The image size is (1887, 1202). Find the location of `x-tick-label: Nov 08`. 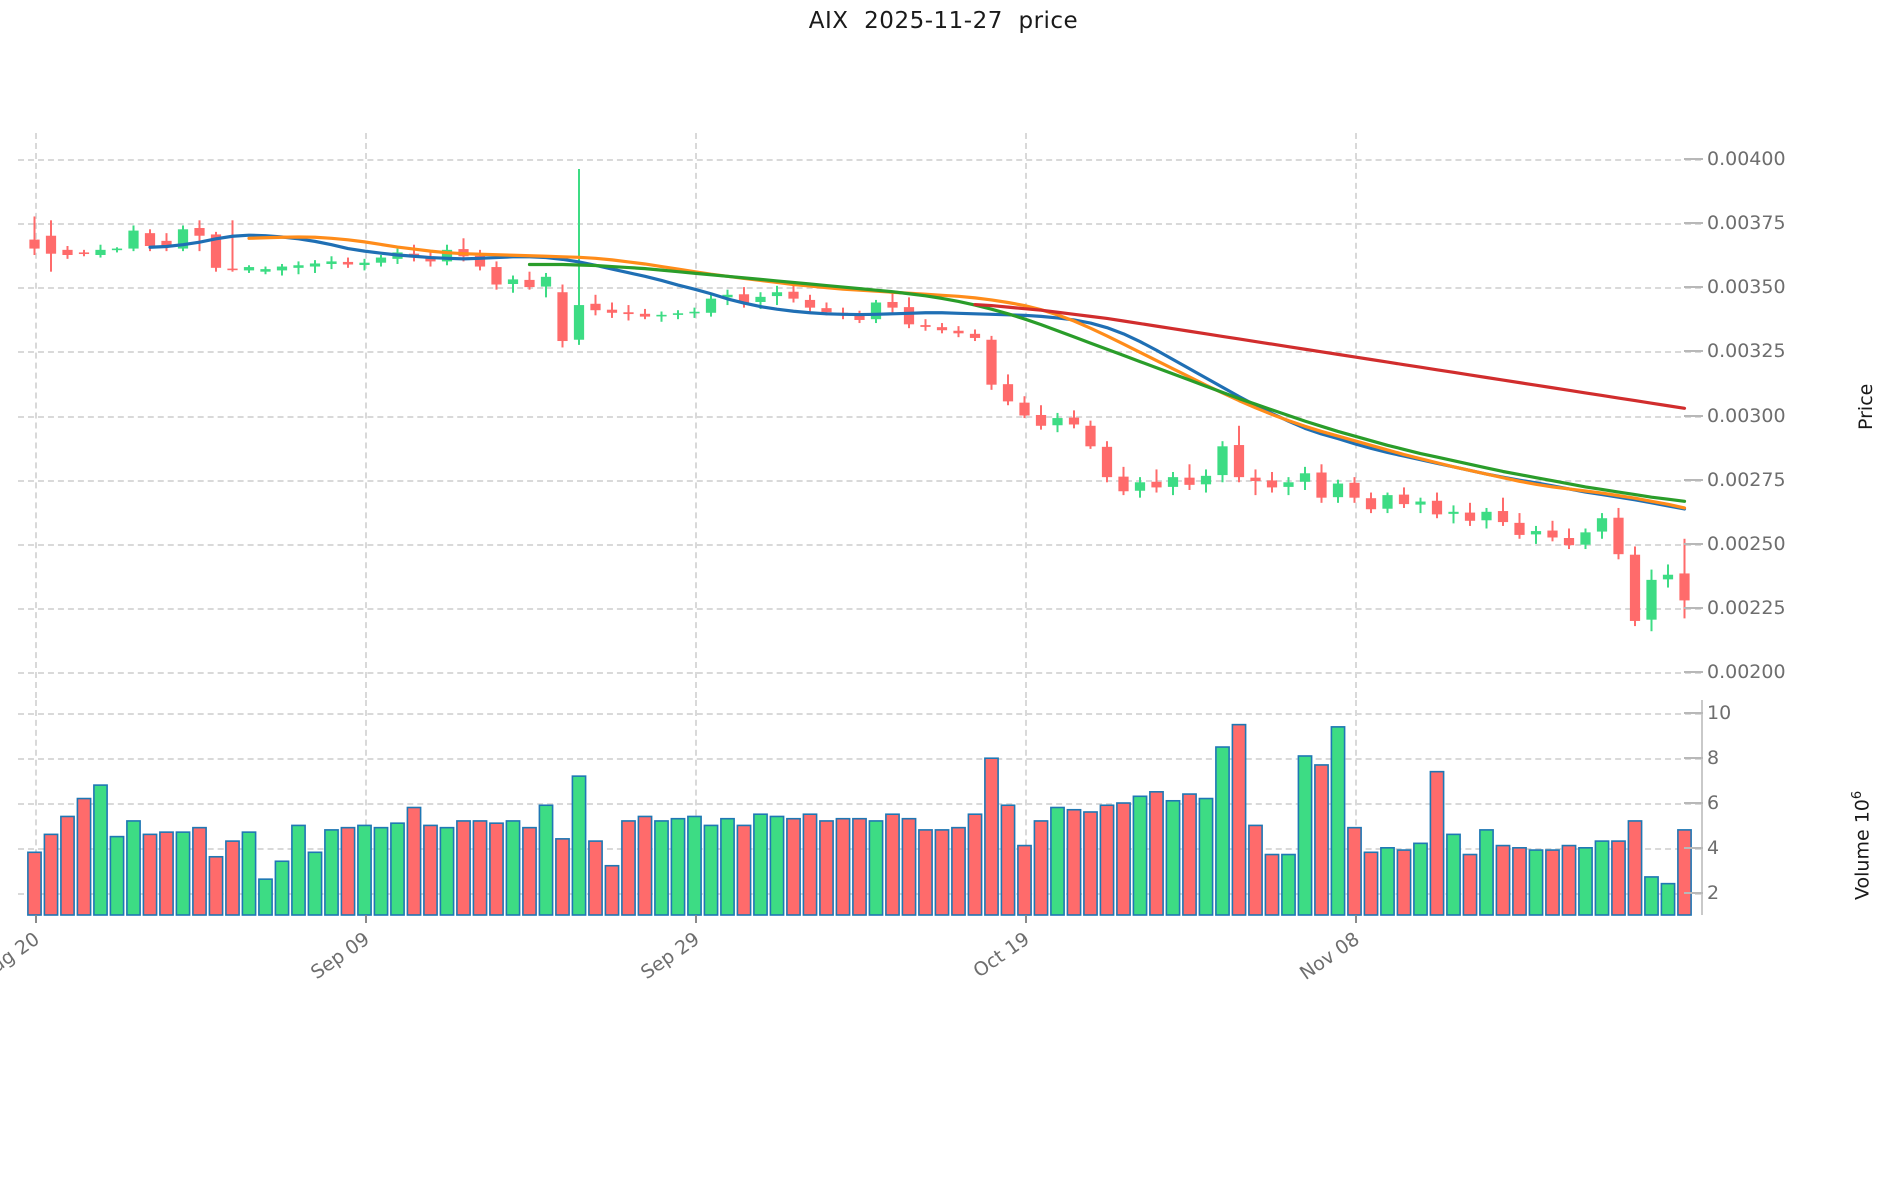

x-tick-label: Nov 08 is located at coordinates (1329, 956).